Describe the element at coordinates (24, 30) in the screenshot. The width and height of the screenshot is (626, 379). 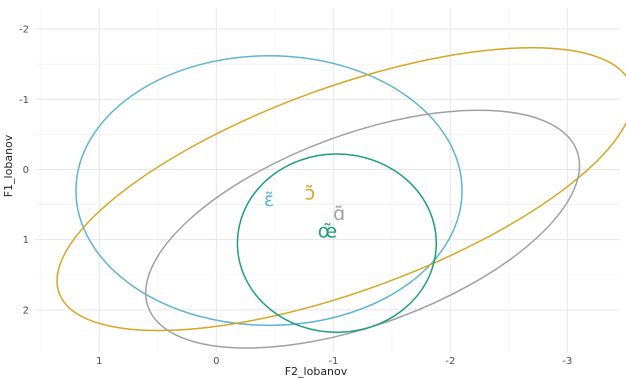
I see `y-tick-label: -2` at that location.